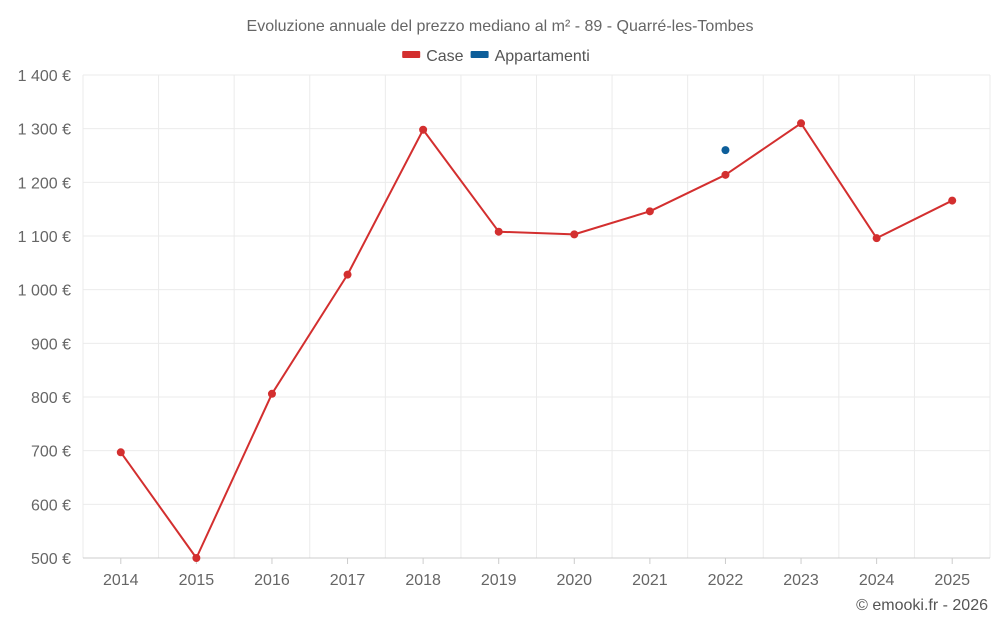 The height and width of the screenshot is (625, 1000). Describe the element at coordinates (197, 580) in the screenshot. I see `x-tick-label: 2015` at that location.